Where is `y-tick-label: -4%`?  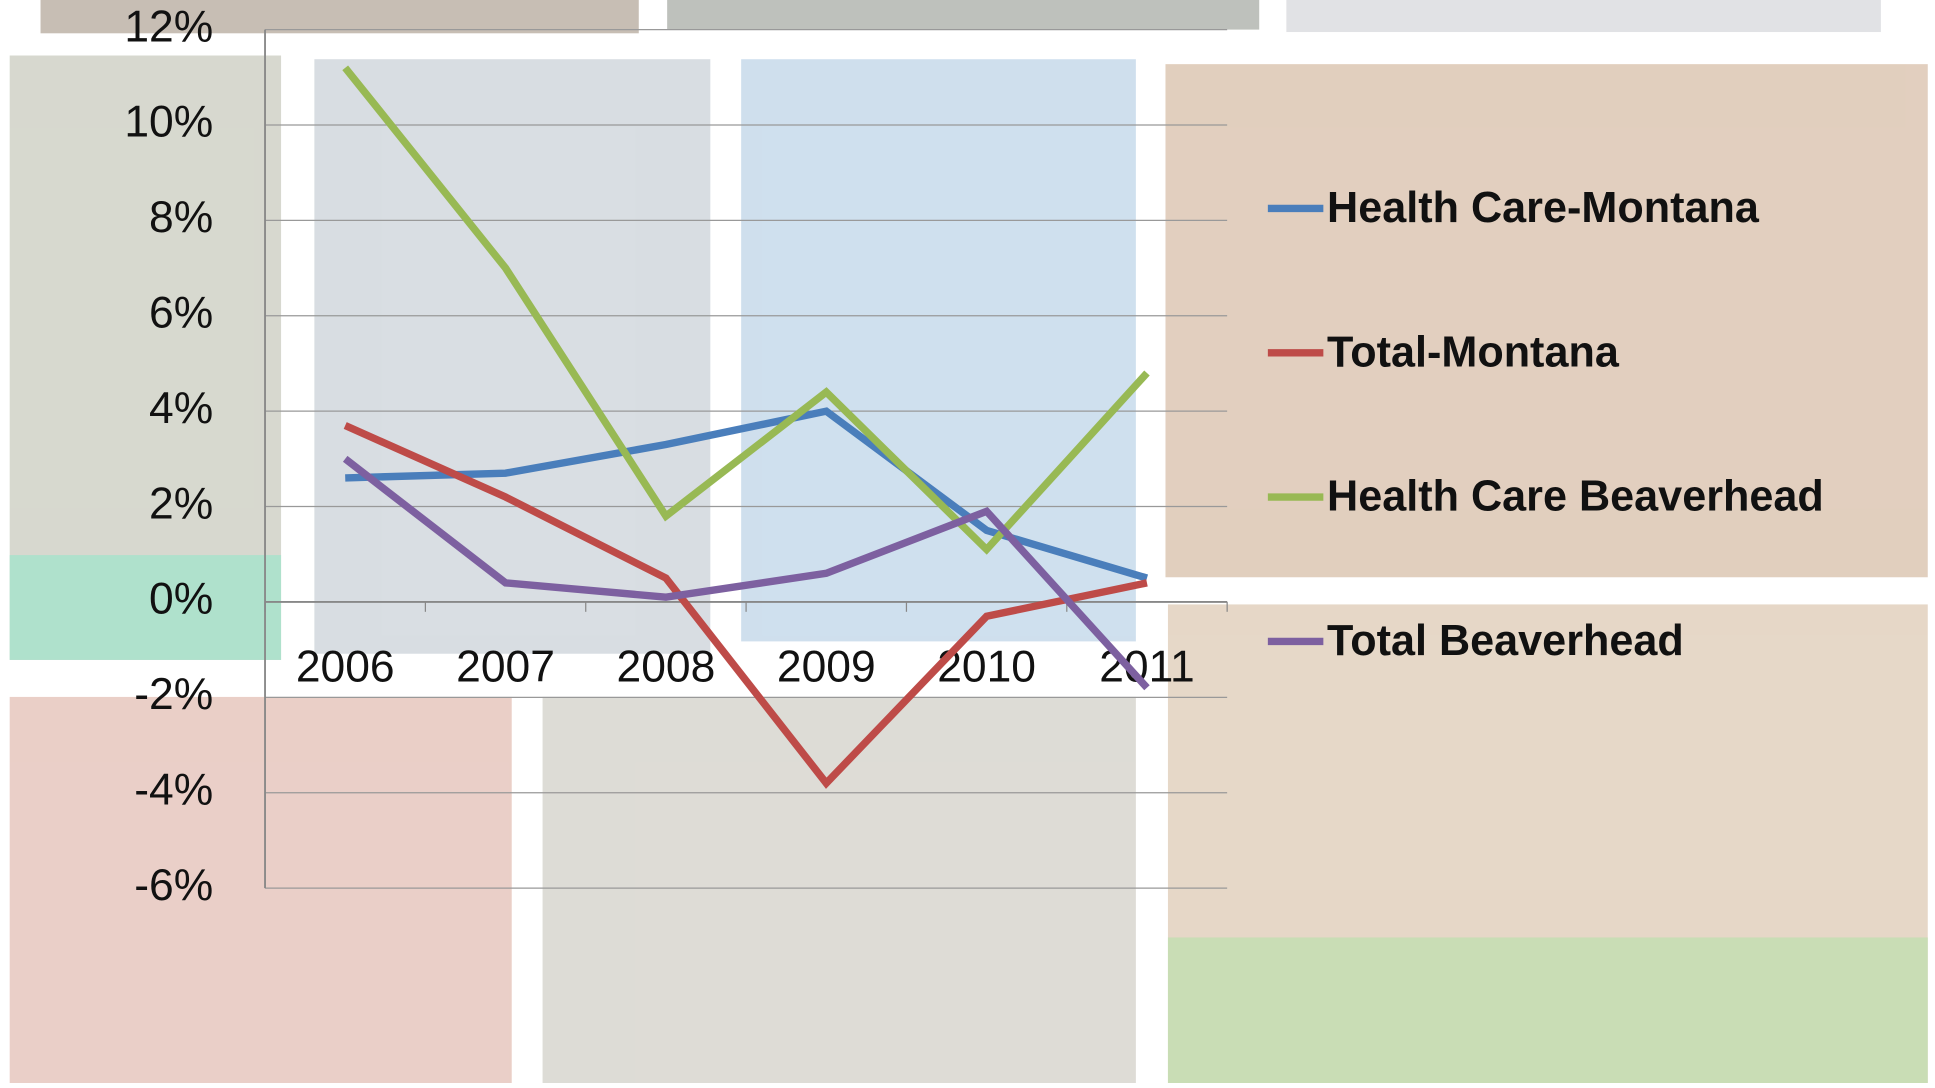
y-tick-label: -4% is located at coordinates (173, 789).